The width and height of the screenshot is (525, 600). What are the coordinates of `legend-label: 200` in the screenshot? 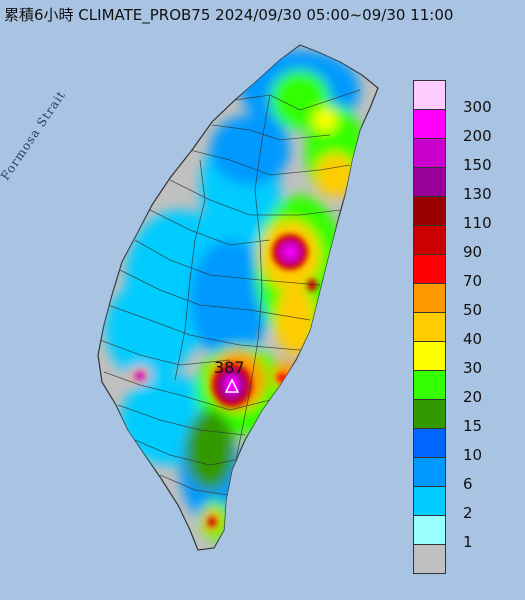 It's located at (477, 136).